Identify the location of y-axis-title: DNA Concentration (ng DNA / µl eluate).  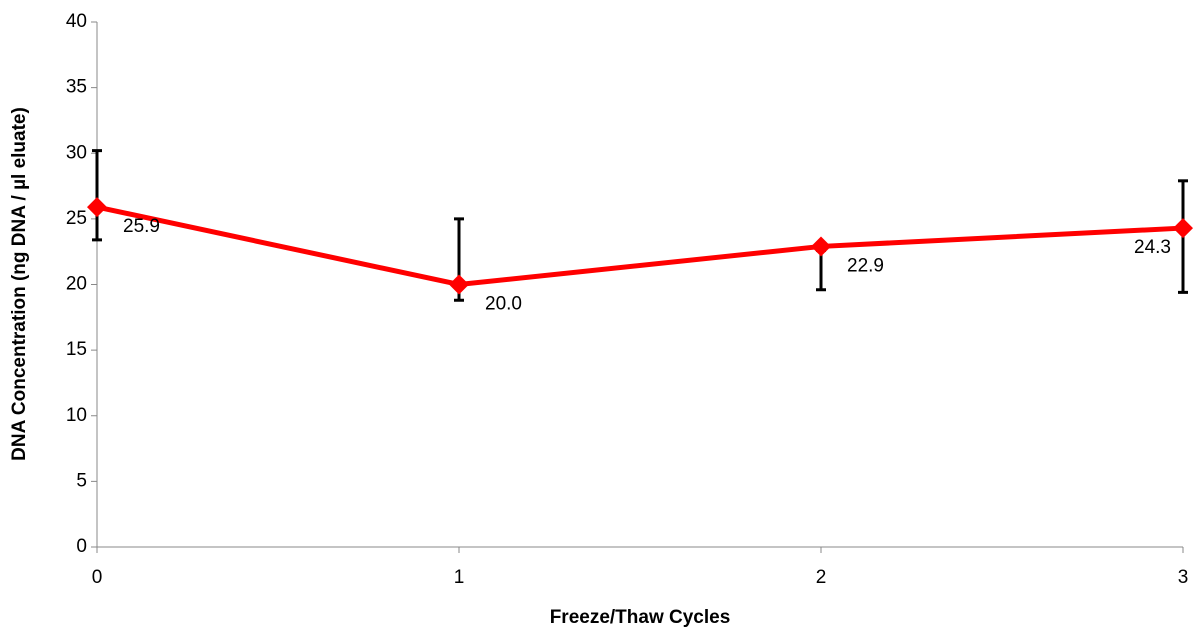
(19, 284).